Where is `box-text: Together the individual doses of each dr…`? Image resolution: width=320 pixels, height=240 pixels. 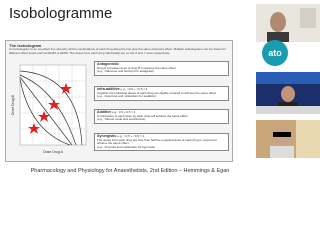
box-text: Together the individual doses of each dr… is located at coordinates (157, 92).